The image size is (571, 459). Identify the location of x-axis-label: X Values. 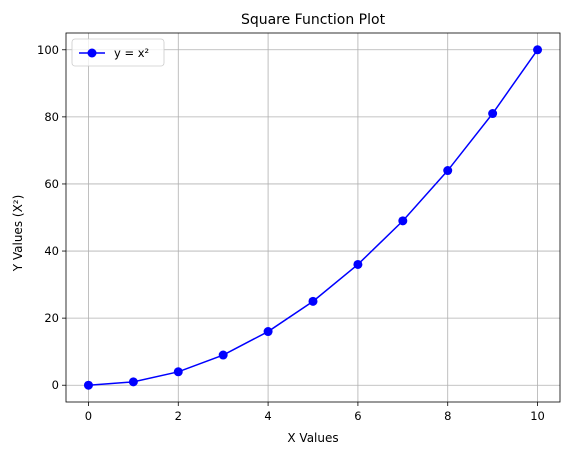
(312, 438).